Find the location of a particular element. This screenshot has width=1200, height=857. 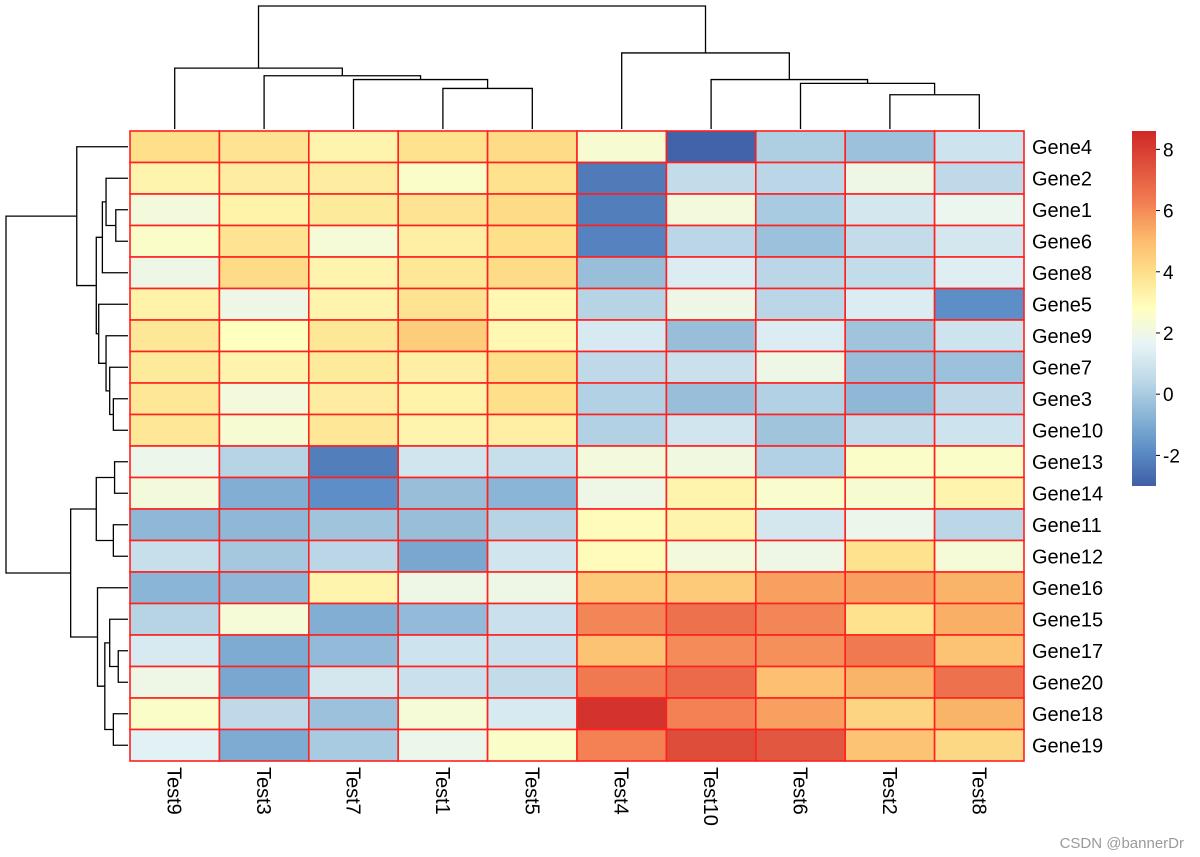

column-label: Test4 is located at coordinates (621, 791).